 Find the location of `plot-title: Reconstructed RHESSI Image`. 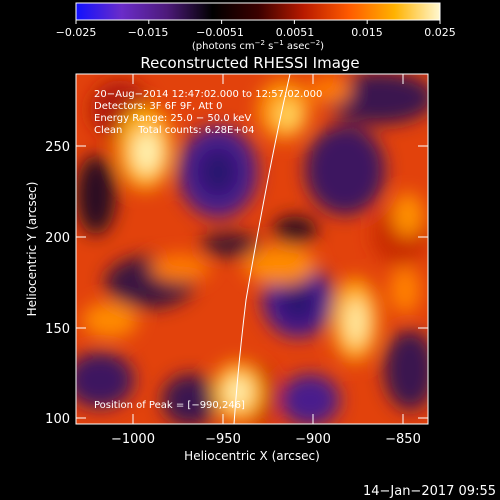

plot-title: Reconstructed RHESSI Image is located at coordinates (249, 63).